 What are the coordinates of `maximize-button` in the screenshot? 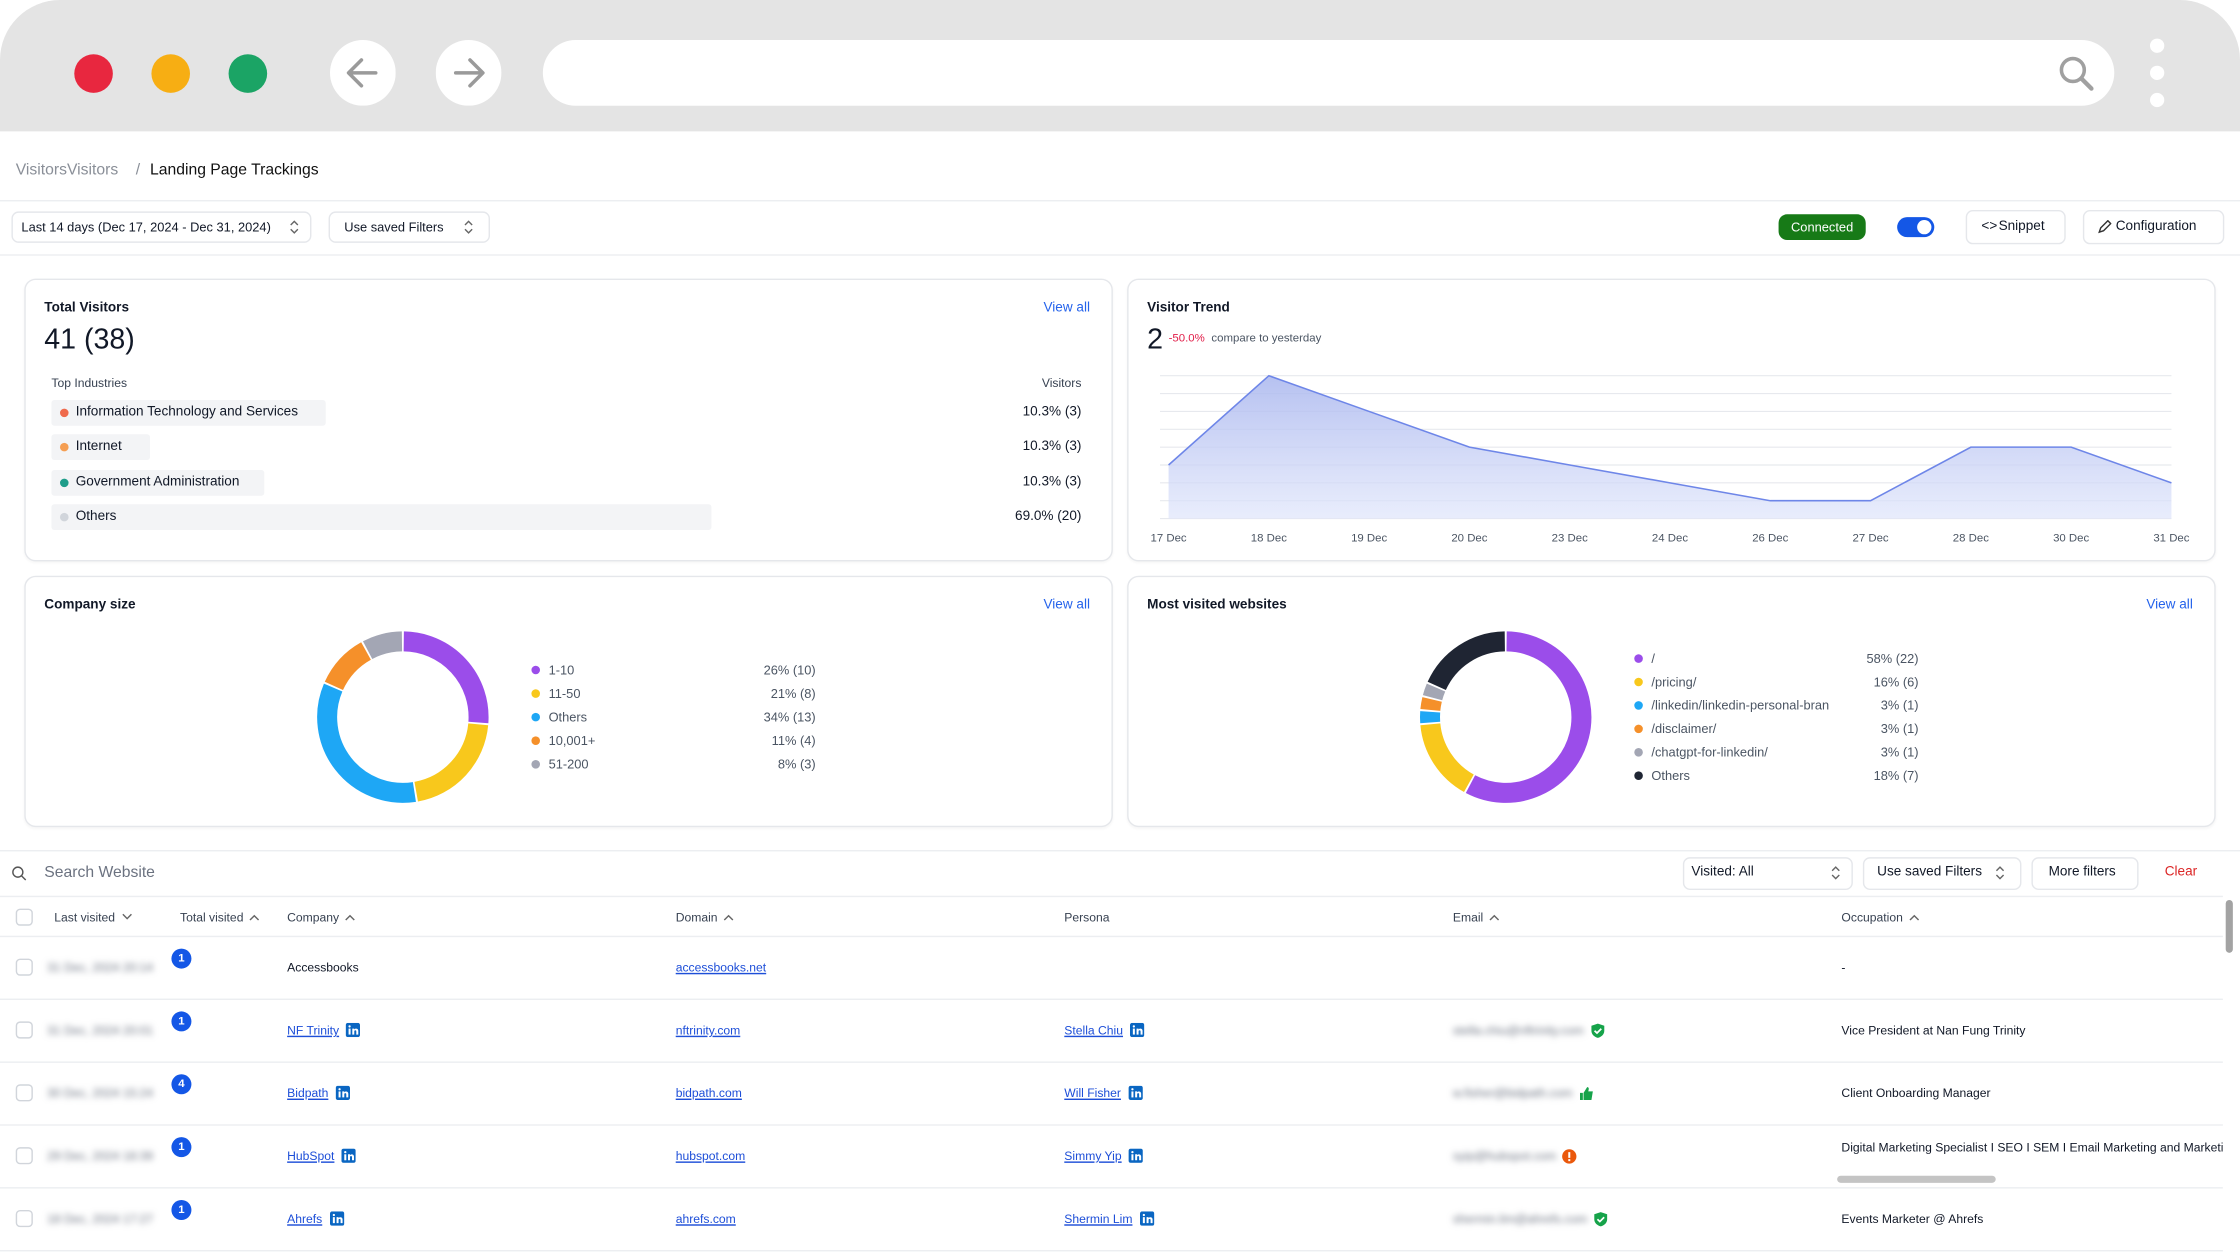 It's located at (248, 73).